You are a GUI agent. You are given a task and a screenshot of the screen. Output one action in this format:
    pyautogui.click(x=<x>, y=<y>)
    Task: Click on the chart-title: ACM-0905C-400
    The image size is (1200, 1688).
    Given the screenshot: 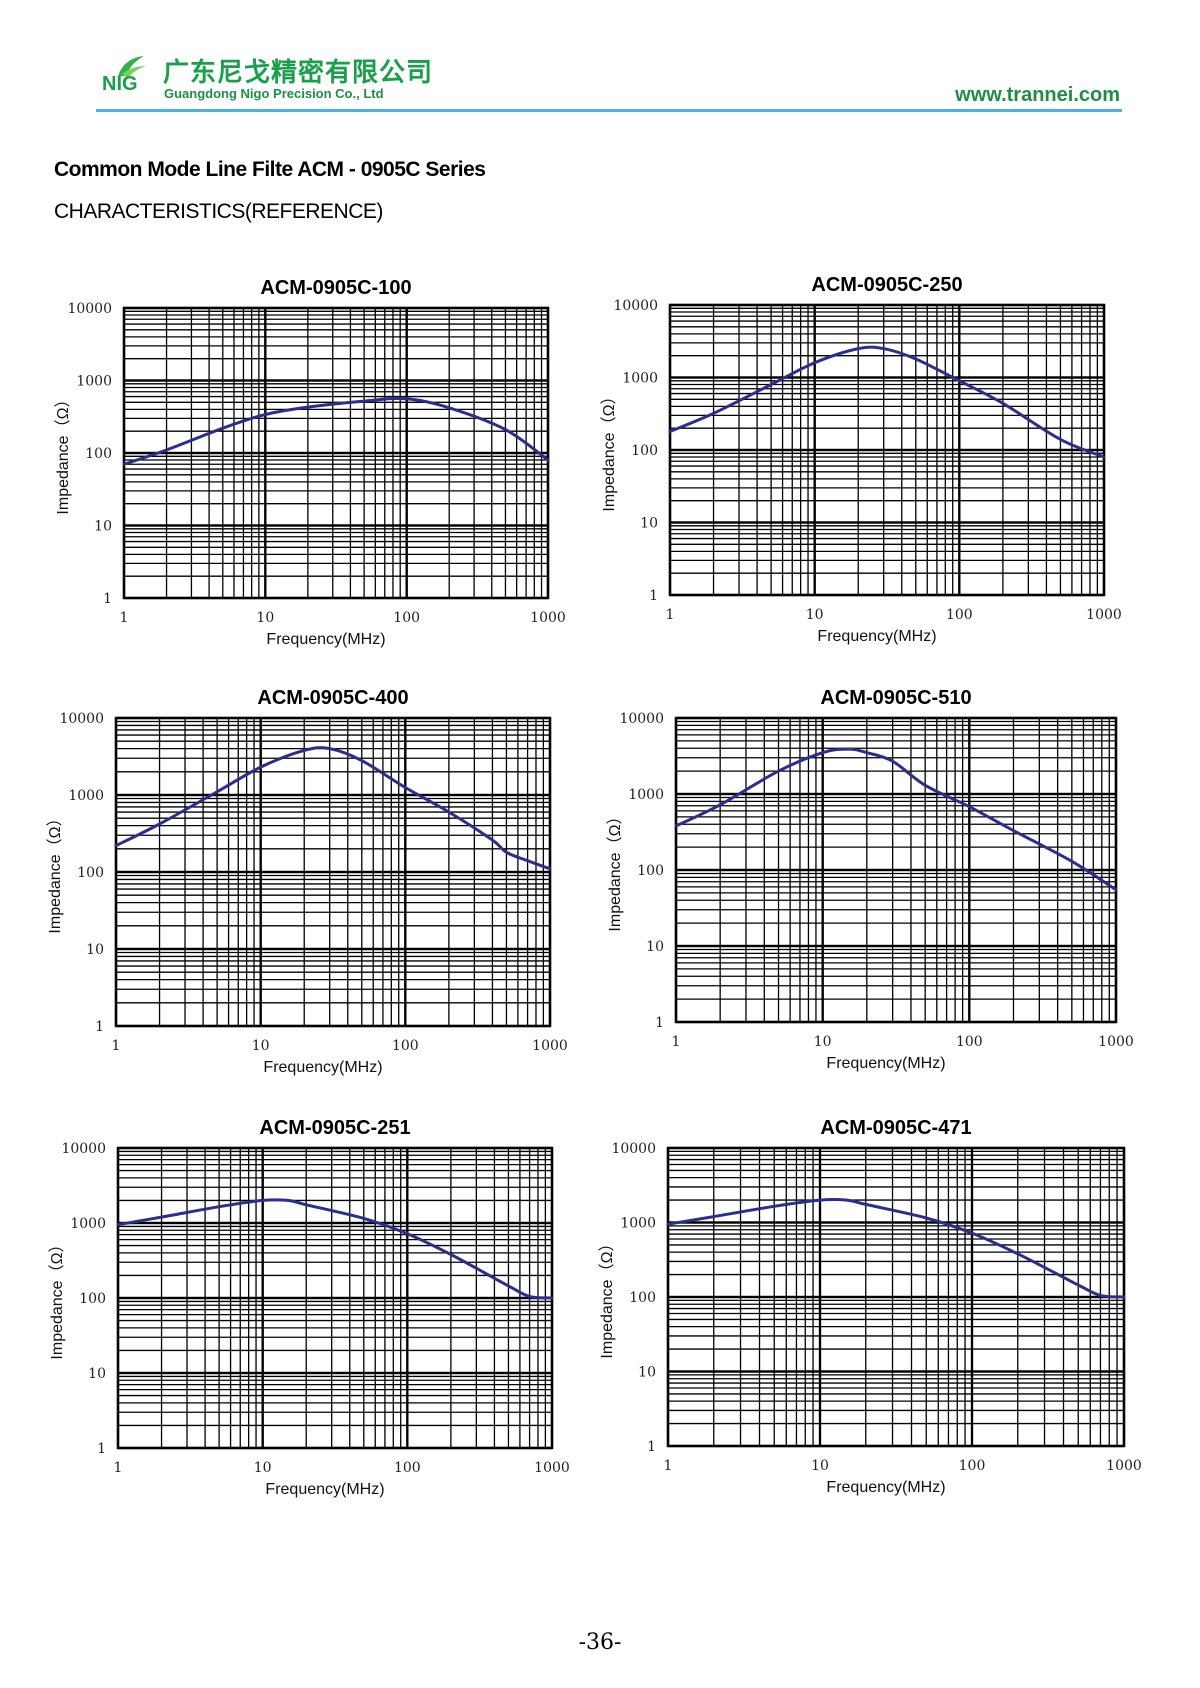 What is the action you would take?
    pyautogui.click(x=332, y=698)
    